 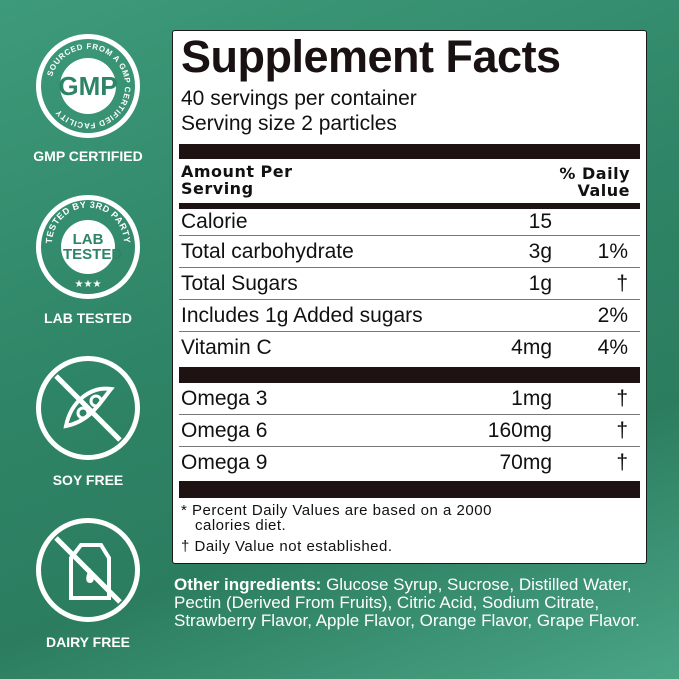 I want to click on nutrient-name: Vitamin C, so click(x=226, y=347).